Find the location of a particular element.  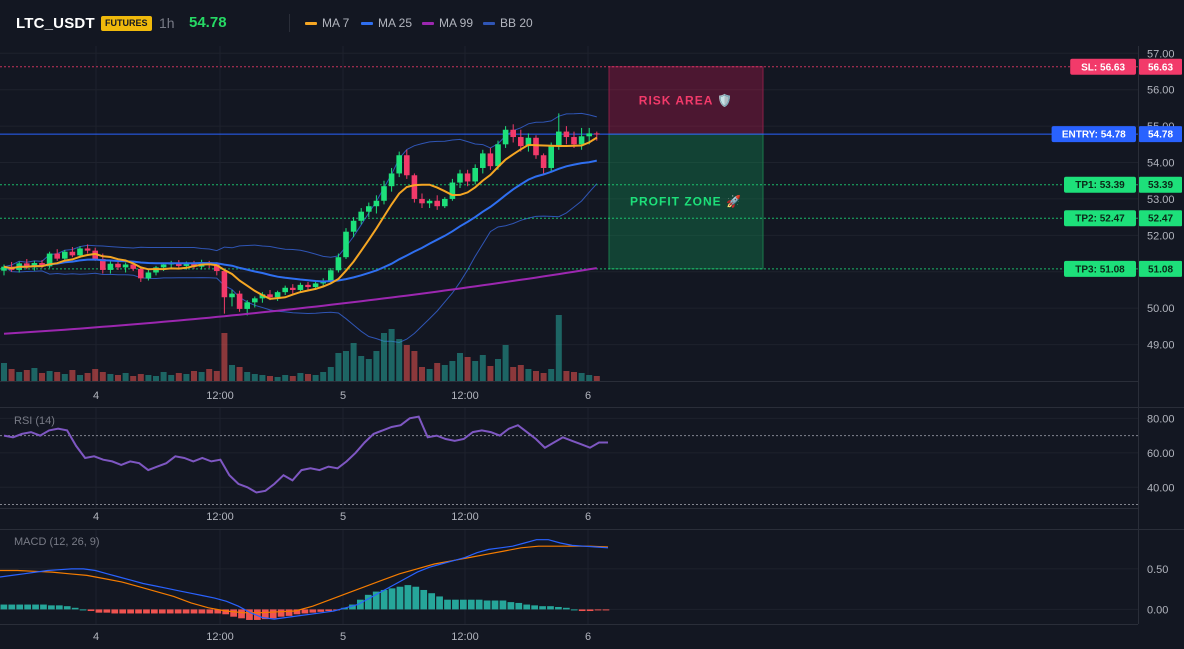

legend-ma99: MA 99 is located at coordinates (447, 23).